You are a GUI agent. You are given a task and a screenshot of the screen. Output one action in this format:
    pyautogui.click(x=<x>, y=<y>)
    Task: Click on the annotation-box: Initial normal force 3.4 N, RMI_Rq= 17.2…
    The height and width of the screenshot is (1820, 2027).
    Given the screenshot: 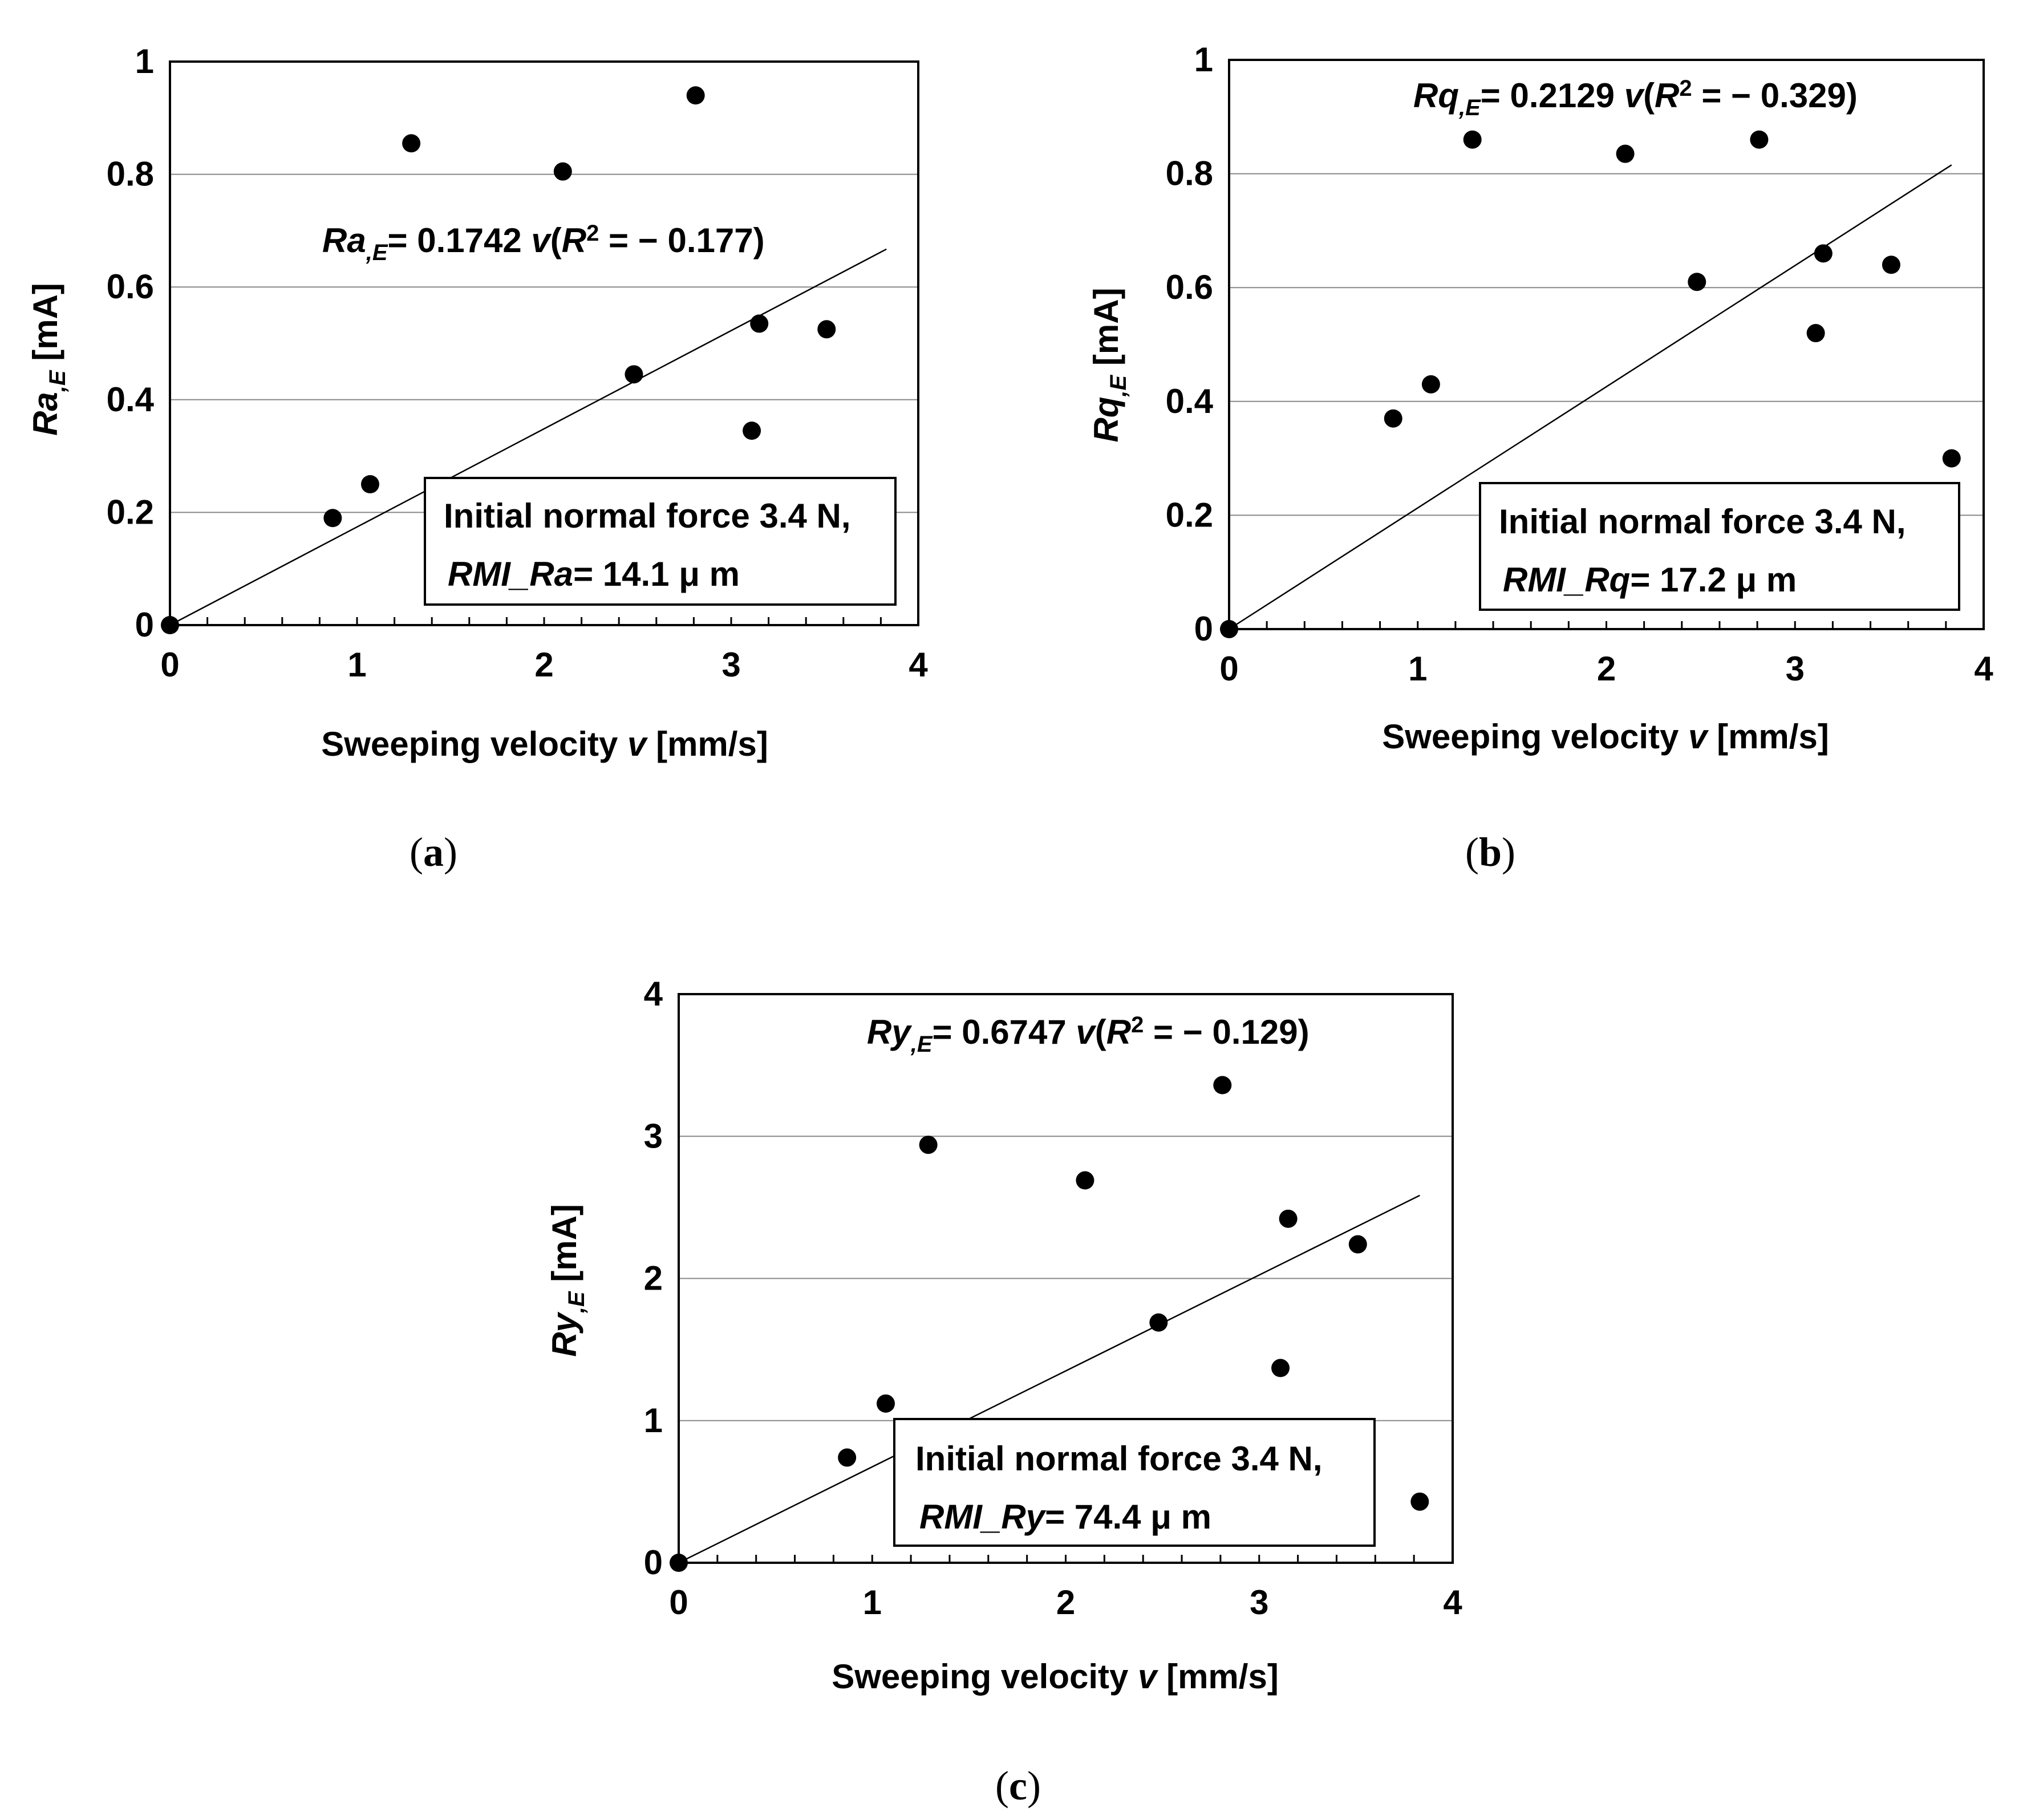 What is the action you would take?
    pyautogui.click(x=1719, y=546)
    